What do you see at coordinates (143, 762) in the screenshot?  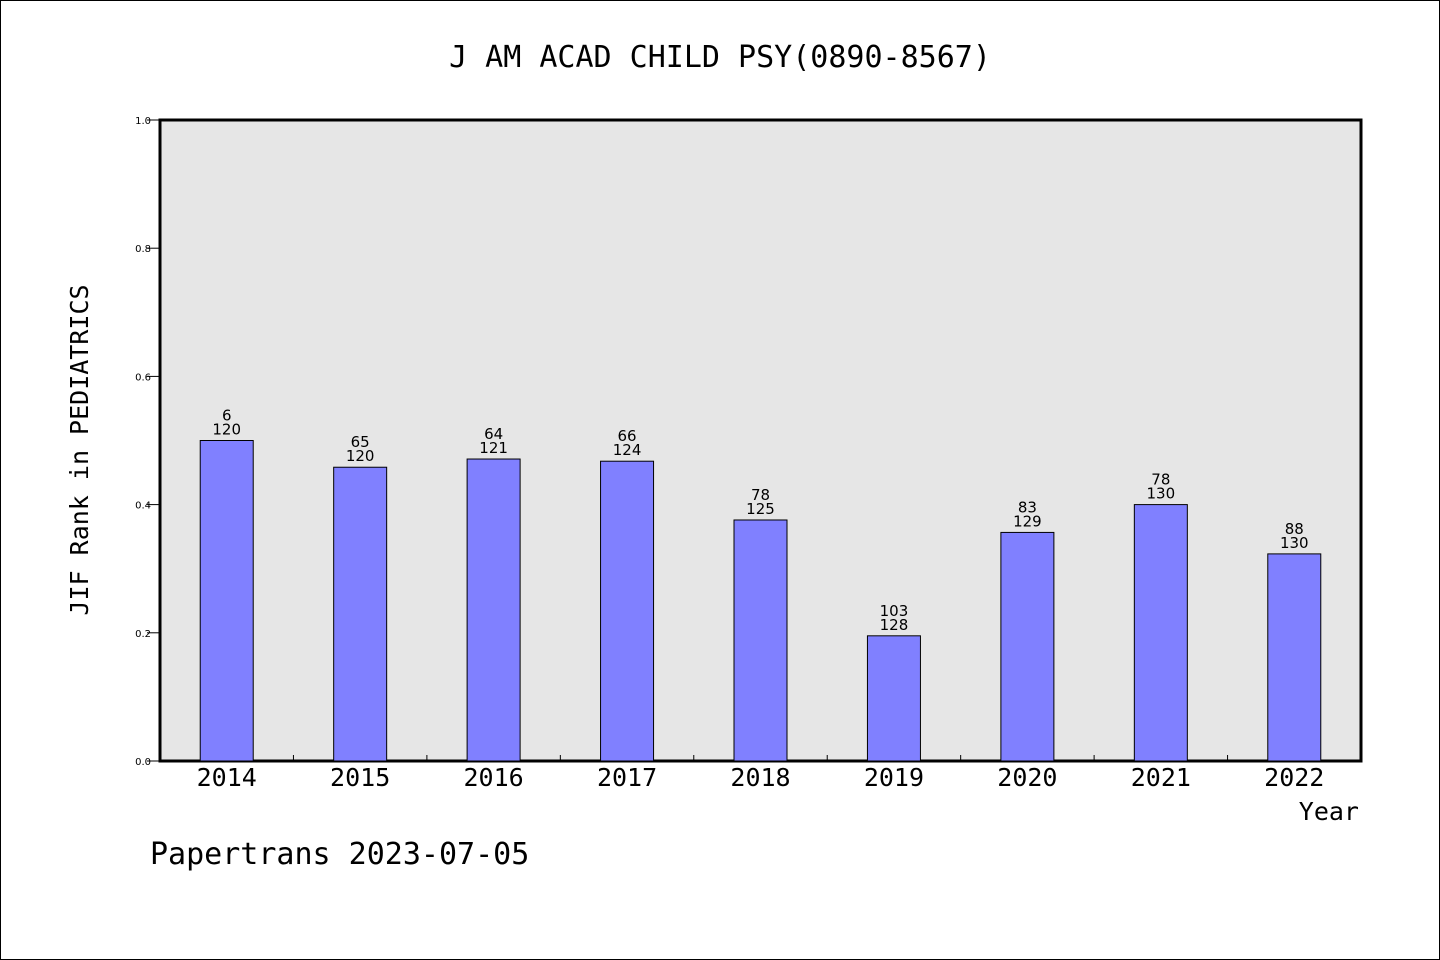 I see `y-tick-label: 0.0` at bounding box center [143, 762].